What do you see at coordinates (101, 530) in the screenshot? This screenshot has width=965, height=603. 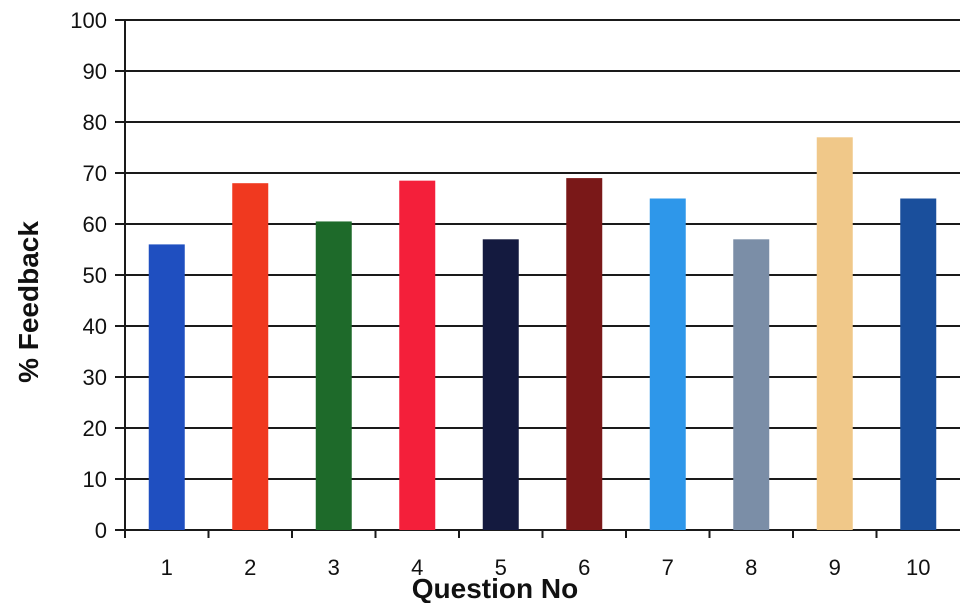 I see `y-tick-label: 0` at bounding box center [101, 530].